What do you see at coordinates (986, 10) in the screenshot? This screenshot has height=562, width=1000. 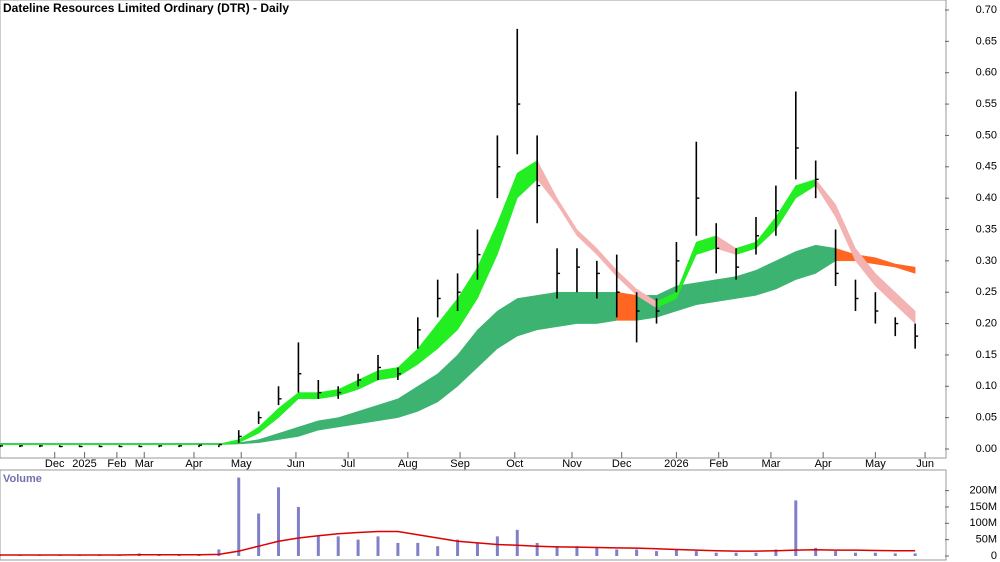 I see `y-tick-label: 0.70` at bounding box center [986, 10].